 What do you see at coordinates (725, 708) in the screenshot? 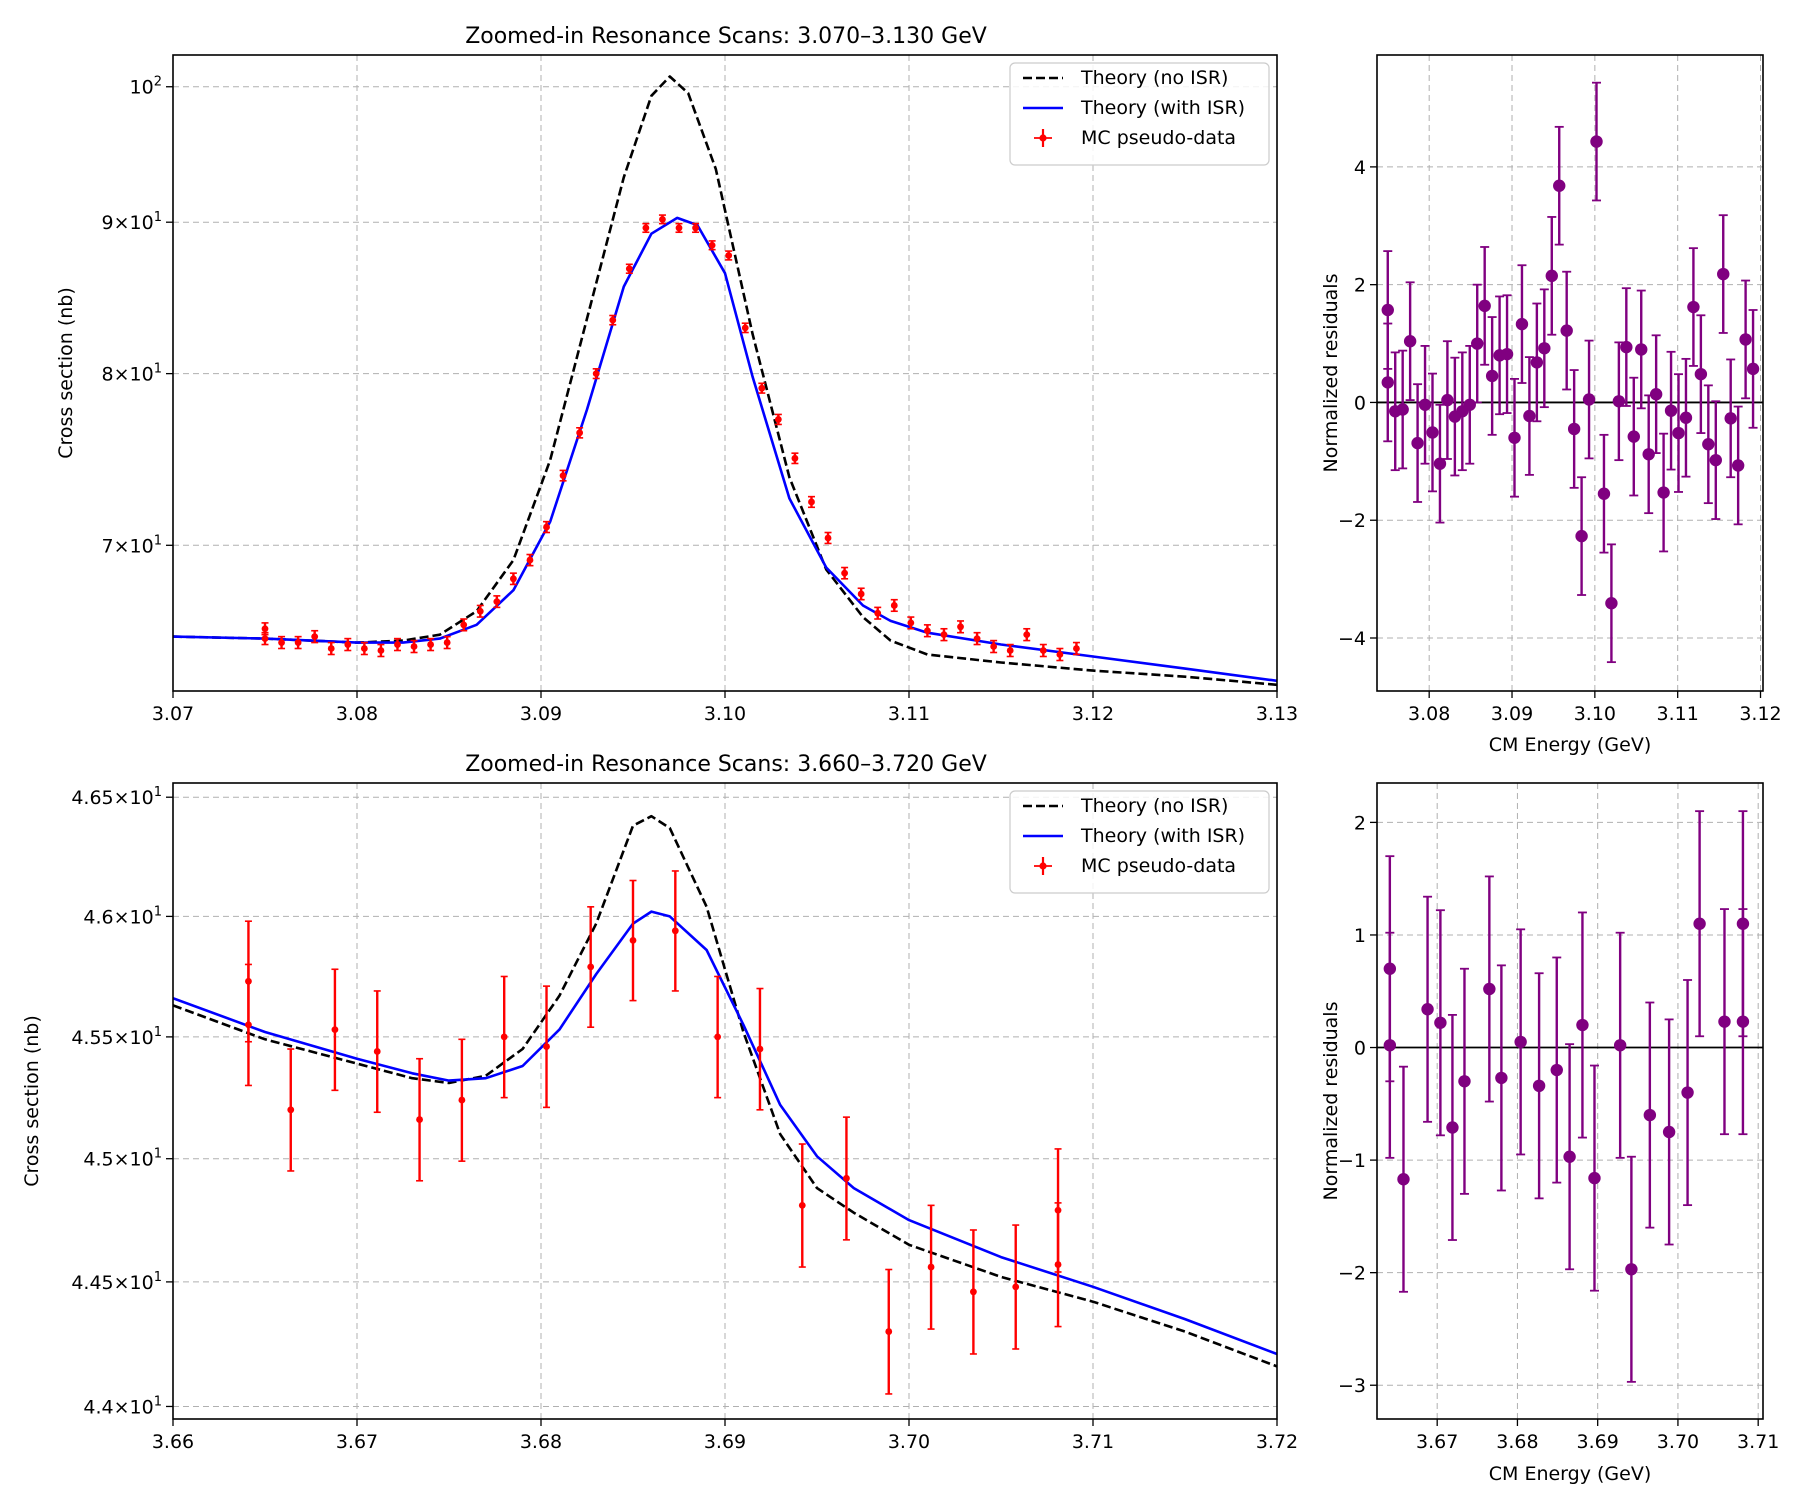
I see `top-main-x-ticks: 3.07 3.08 3.09 3.10 3.11 3.12 3.13` at bounding box center [725, 708].